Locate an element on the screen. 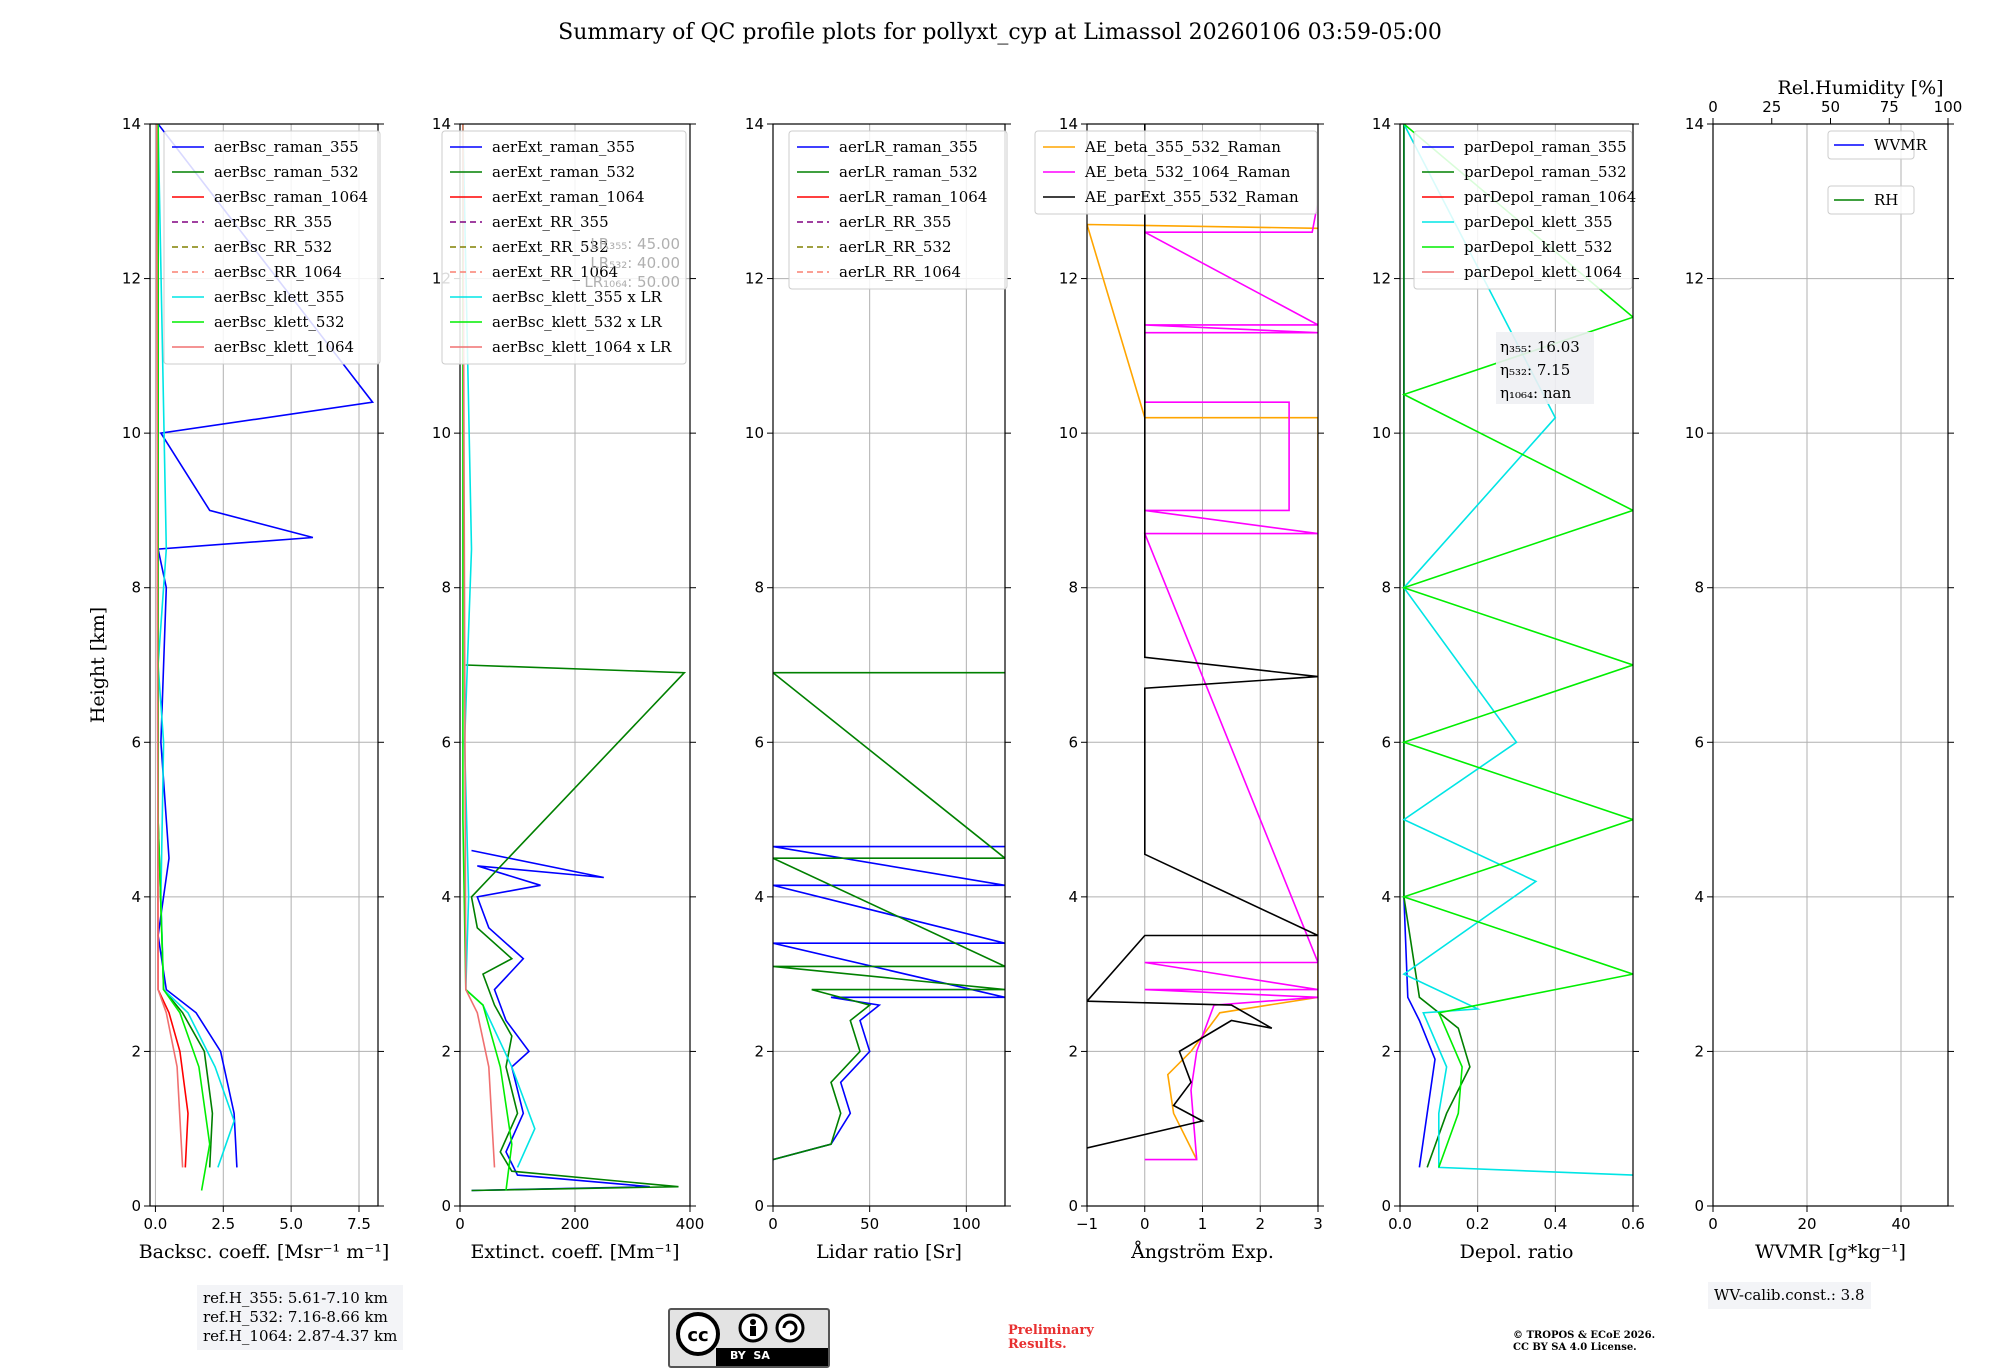 Image resolution: width=2000 pixels, height=1368 pixels. x2-tick-label: 0 is located at coordinates (1713, 107).